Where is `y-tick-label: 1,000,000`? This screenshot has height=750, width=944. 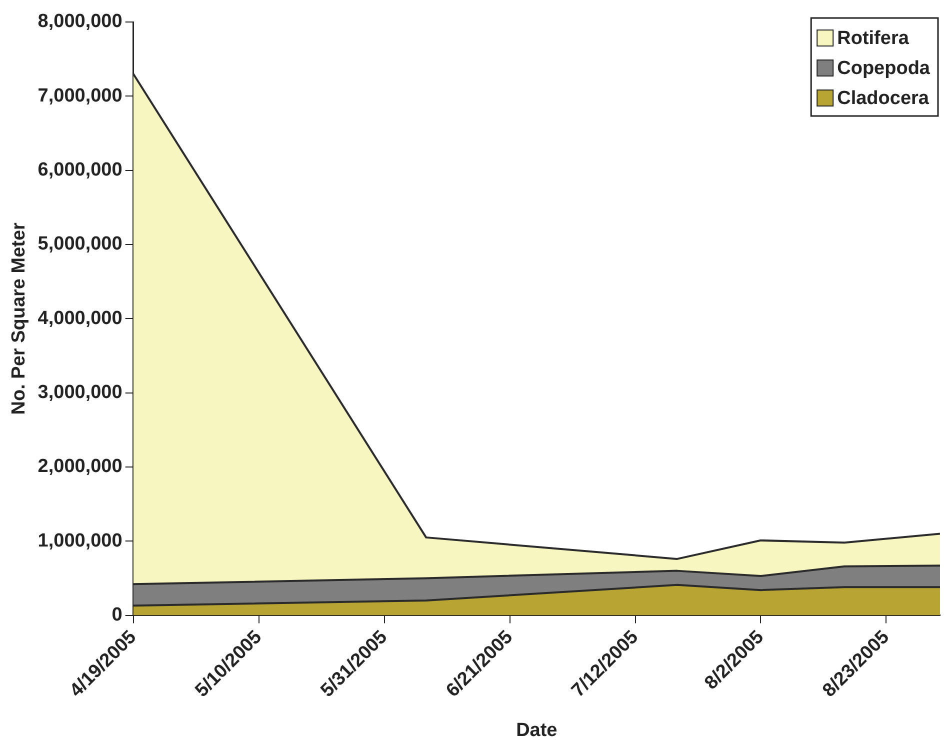
y-tick-label: 1,000,000 is located at coordinates (80, 541).